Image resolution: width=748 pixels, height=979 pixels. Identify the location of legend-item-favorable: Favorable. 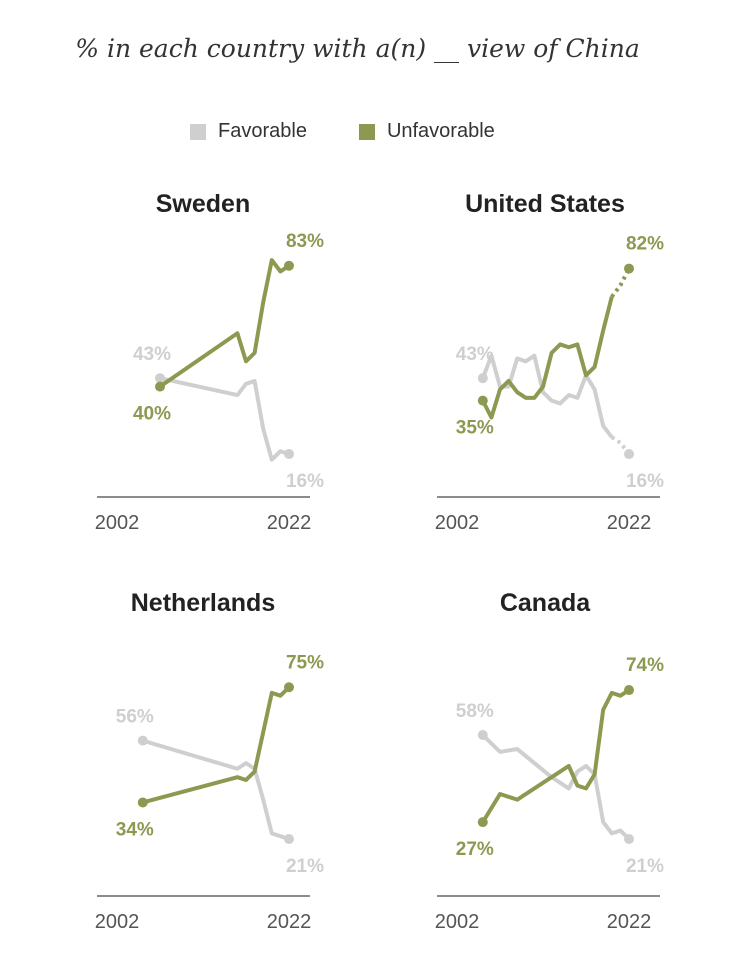
(248, 131).